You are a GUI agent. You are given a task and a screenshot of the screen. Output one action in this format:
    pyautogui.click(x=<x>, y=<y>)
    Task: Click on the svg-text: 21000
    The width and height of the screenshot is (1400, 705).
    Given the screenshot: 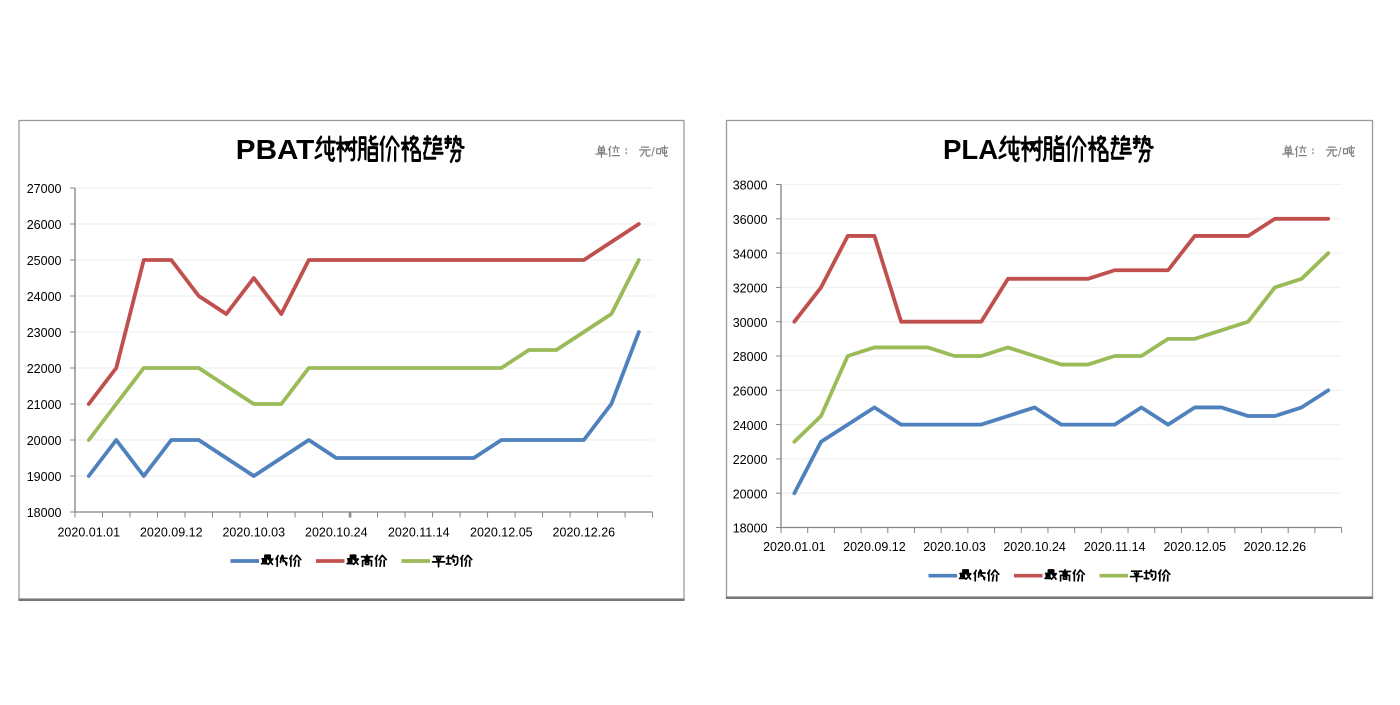 What is the action you would take?
    pyautogui.click(x=44, y=405)
    